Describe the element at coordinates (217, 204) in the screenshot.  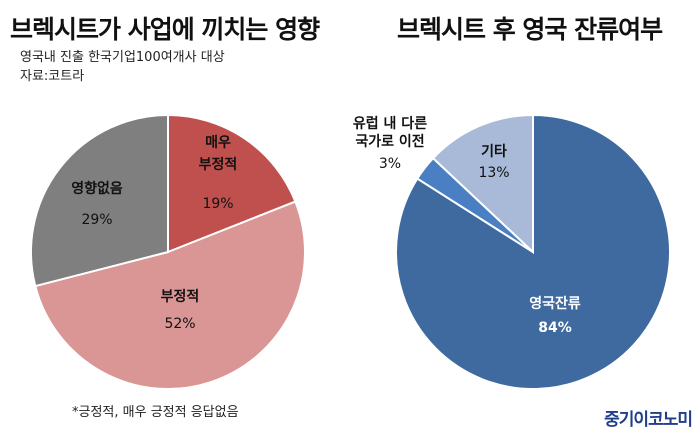
I see `slice-value-0-0: 19%` at that location.